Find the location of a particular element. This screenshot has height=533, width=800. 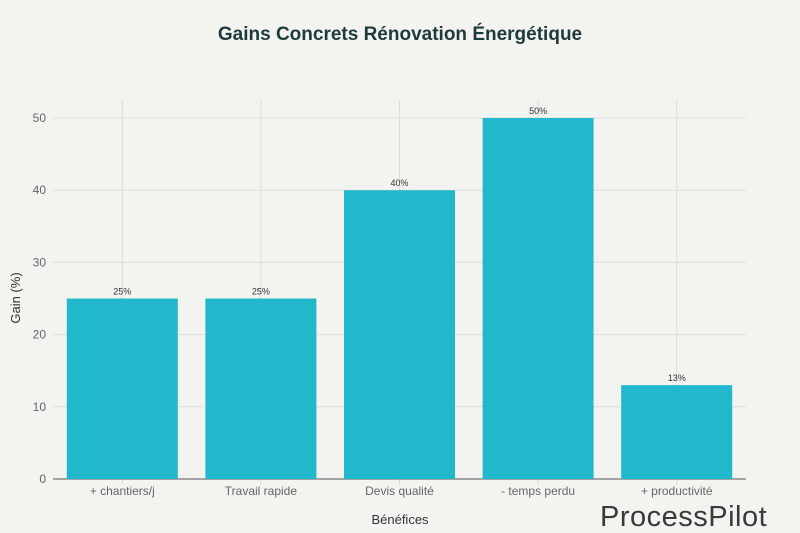

data-label: 40% is located at coordinates (399, 183).